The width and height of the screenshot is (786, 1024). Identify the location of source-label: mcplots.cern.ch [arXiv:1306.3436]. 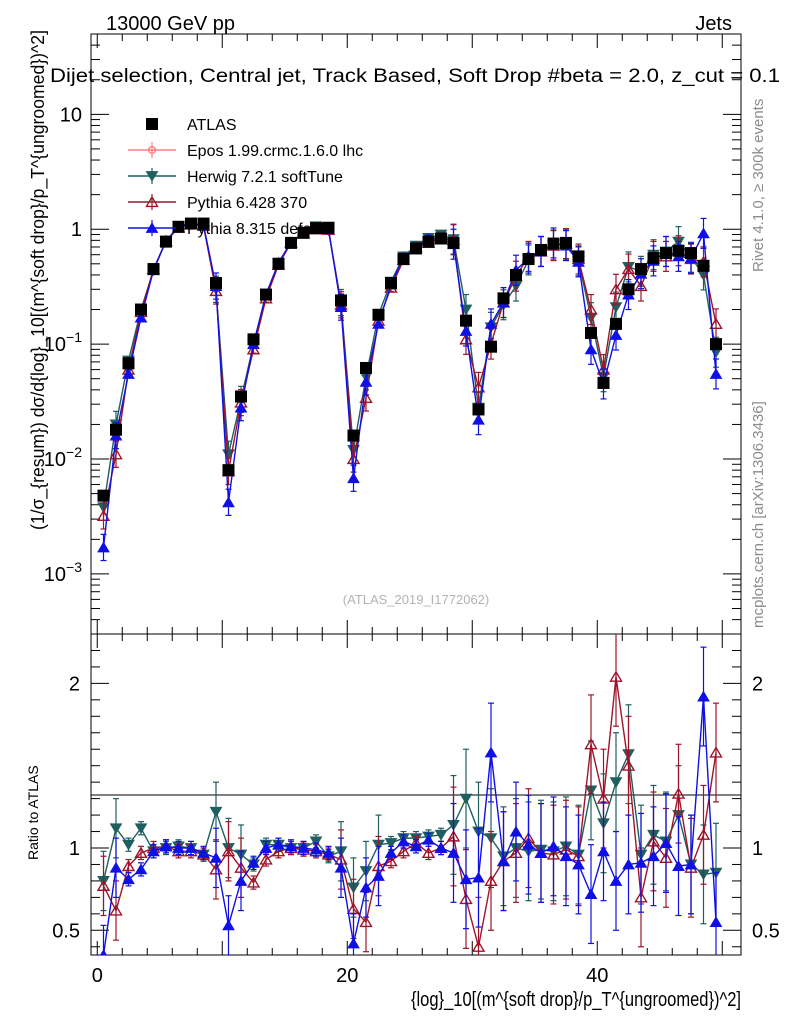
(758, 514).